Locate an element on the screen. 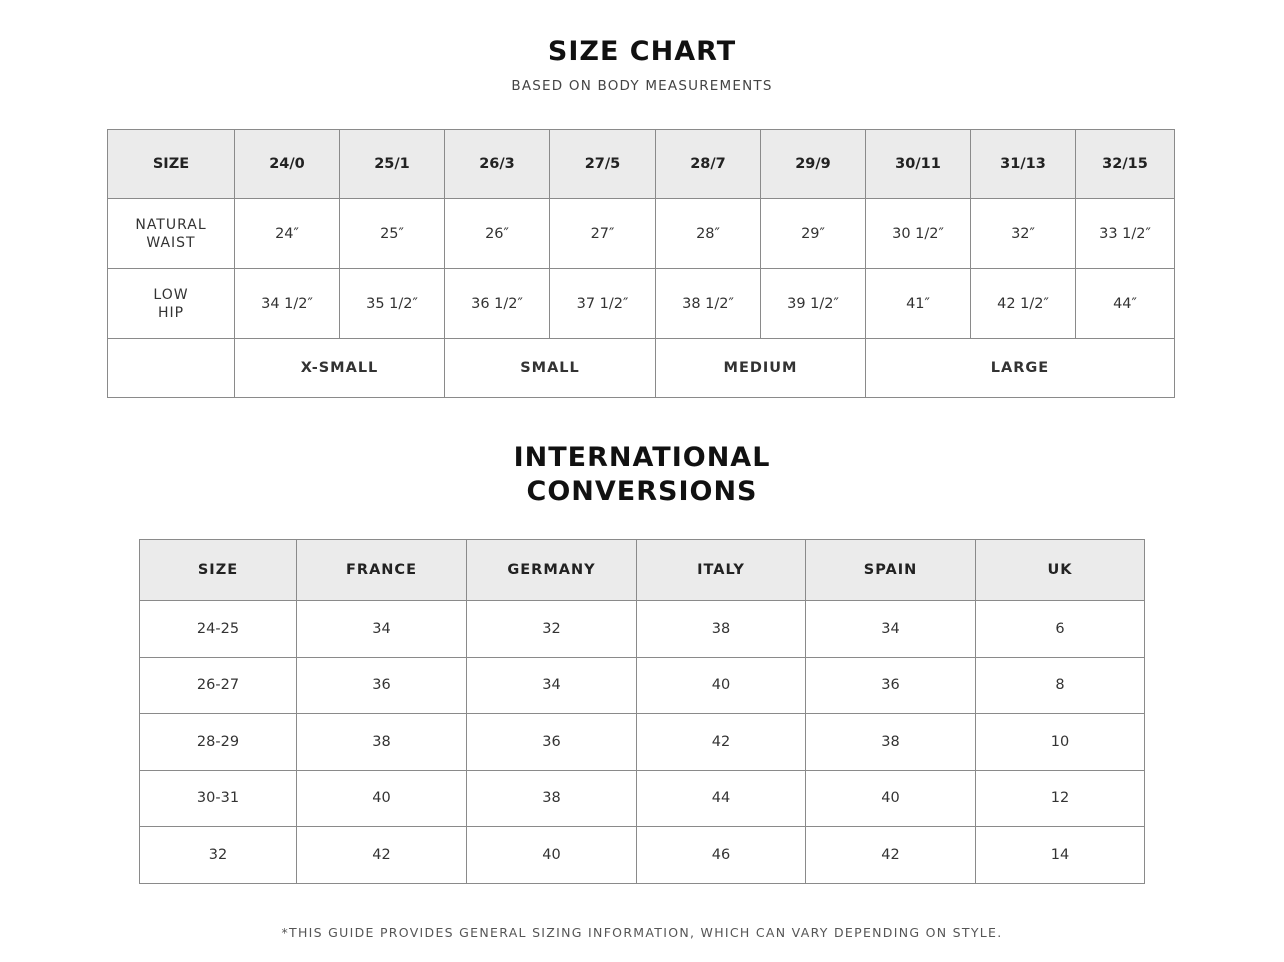  conversion-cell: 8 is located at coordinates (1060, 685).